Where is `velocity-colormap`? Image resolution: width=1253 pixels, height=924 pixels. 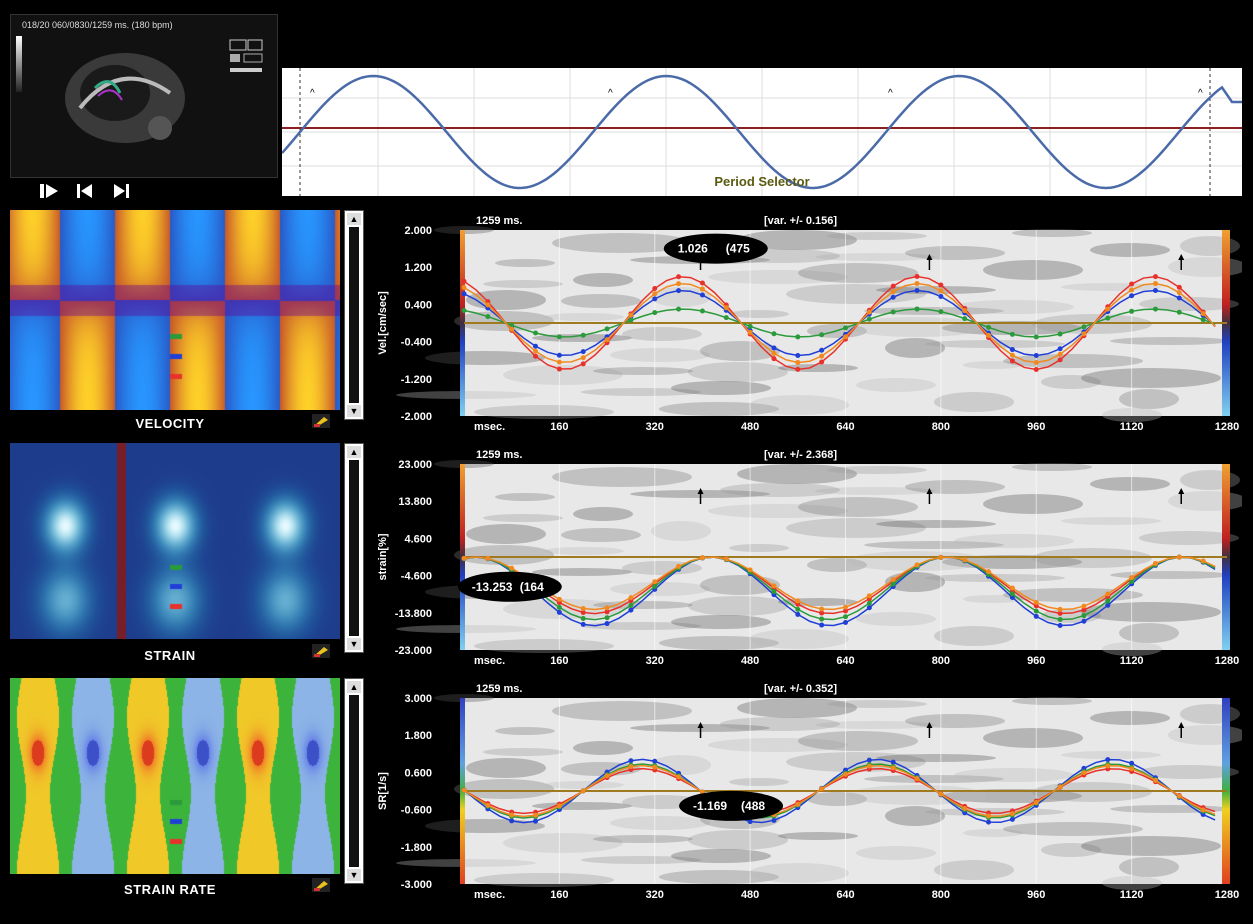 velocity-colormap is located at coordinates (175, 310).